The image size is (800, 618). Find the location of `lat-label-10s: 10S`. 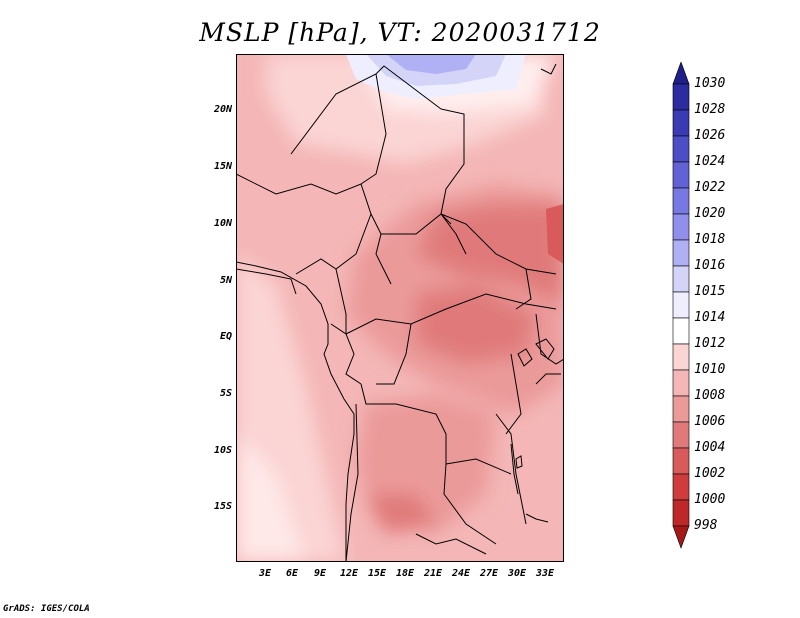

lat-label-10s: 10S is located at coordinates (222, 450).